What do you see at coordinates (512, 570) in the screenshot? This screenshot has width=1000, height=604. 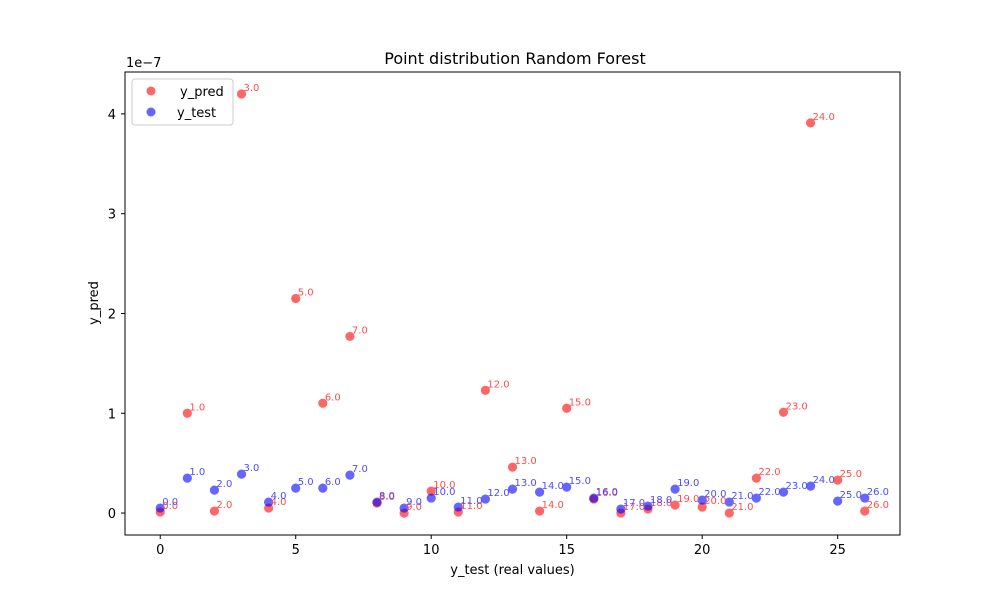 I see `x-axis-label: y_test (real values)` at bounding box center [512, 570].